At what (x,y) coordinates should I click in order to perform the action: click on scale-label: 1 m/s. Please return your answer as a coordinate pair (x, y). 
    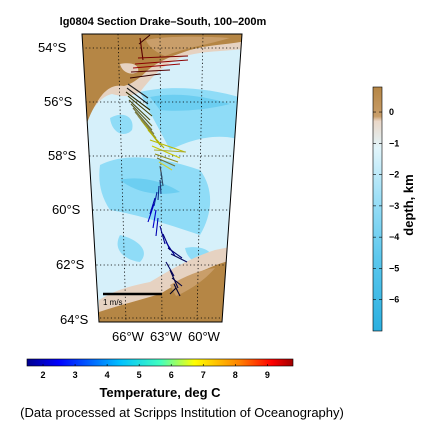
    Looking at the image, I should click on (113, 302).